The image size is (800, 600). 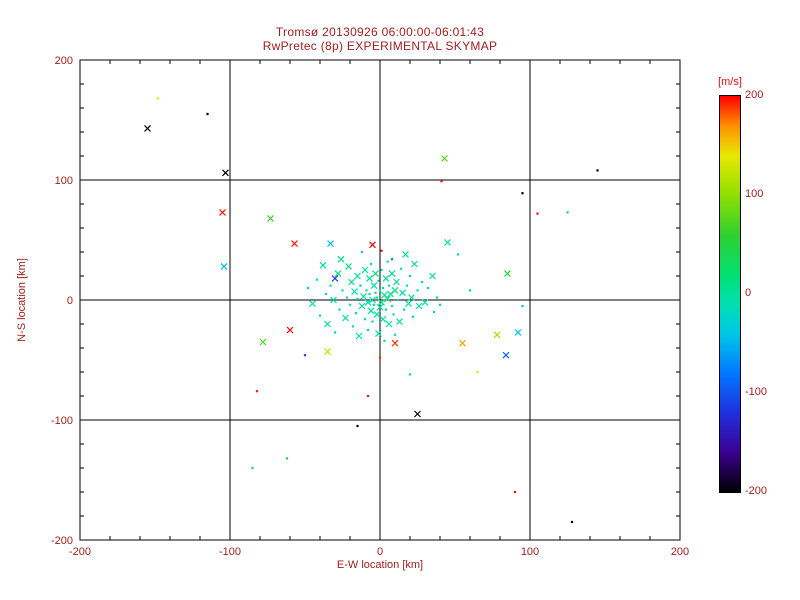 I want to click on y-axis-title: N-S location [km], so click(x=22, y=300).